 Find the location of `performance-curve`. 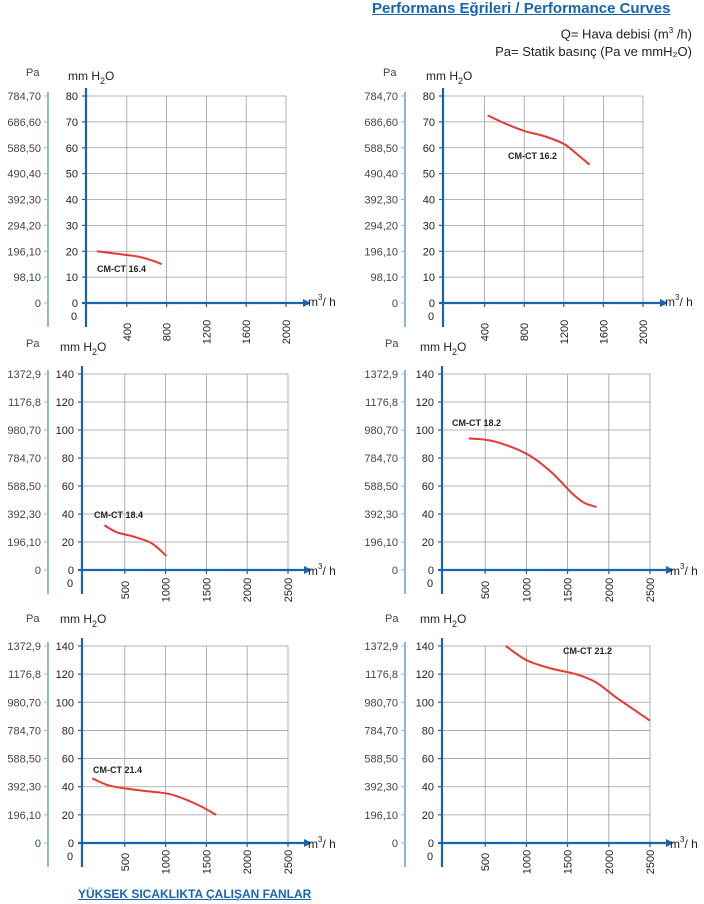

performance-curve is located at coordinates (135, 540).